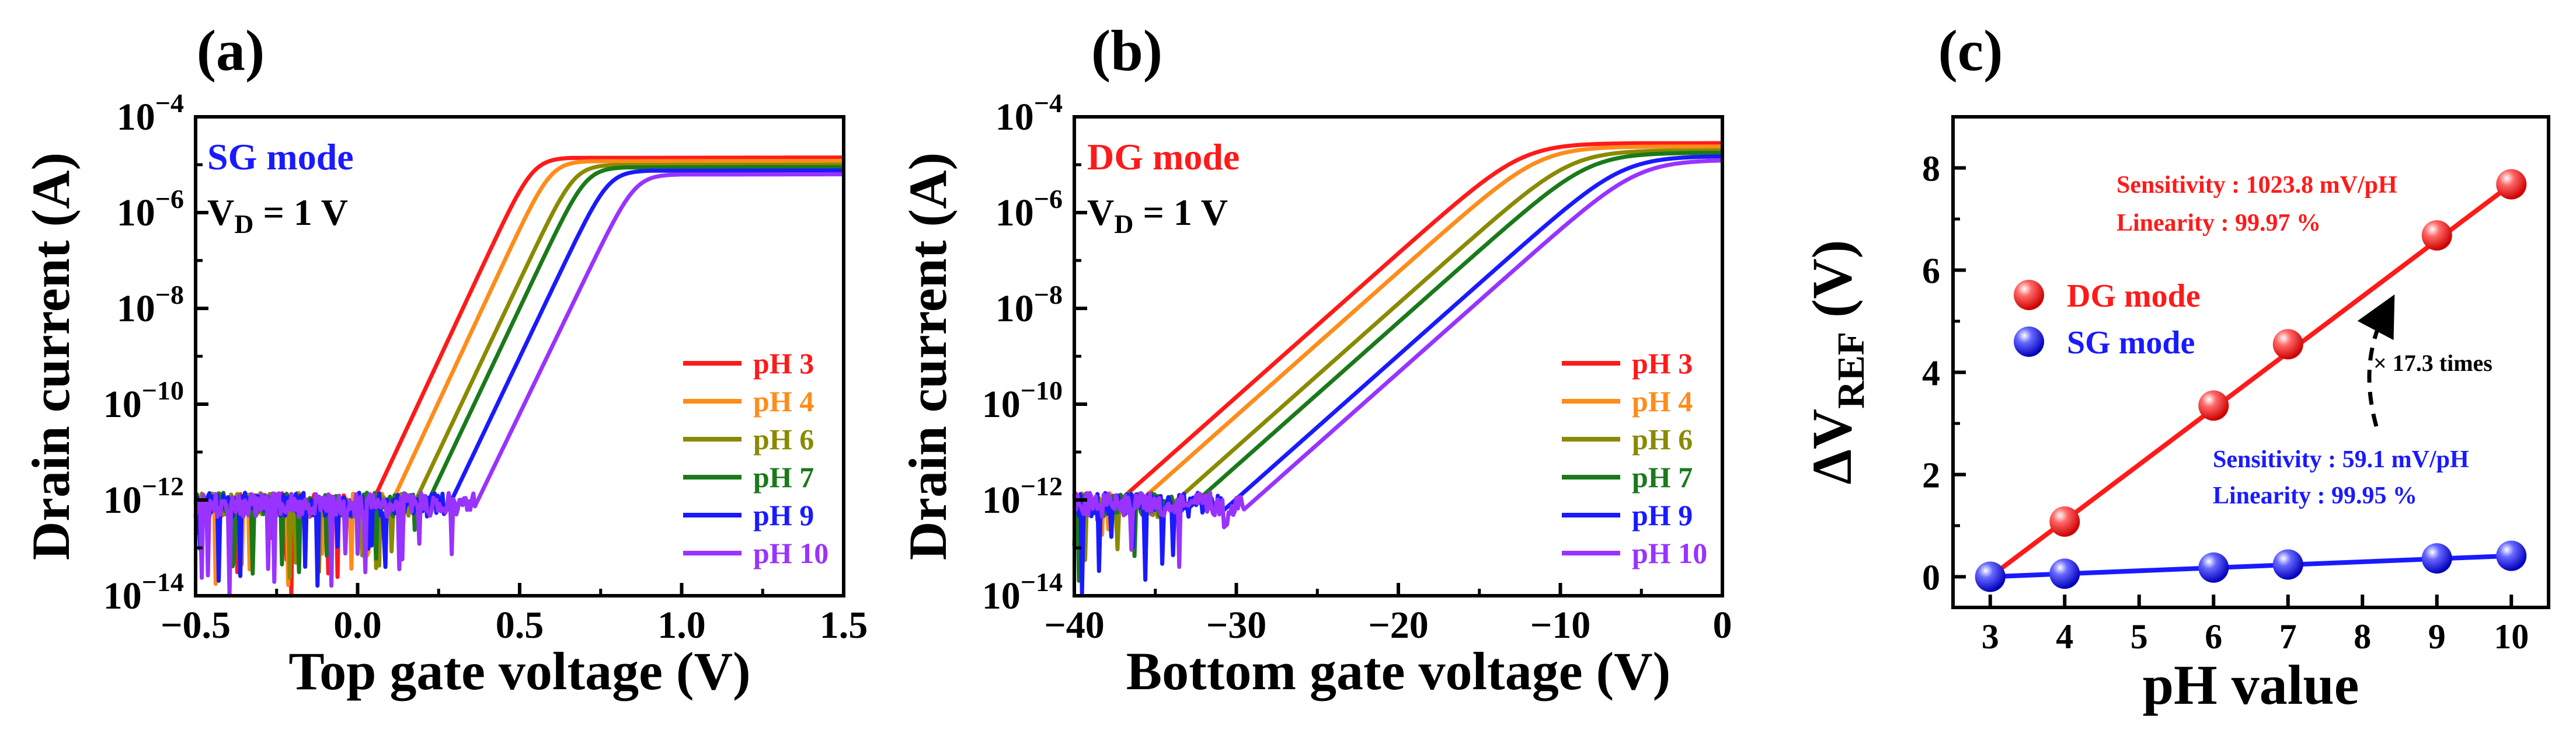  What do you see at coordinates (2437, 636) in the screenshot?
I see `panel-c-xtick-label: 9` at bounding box center [2437, 636].